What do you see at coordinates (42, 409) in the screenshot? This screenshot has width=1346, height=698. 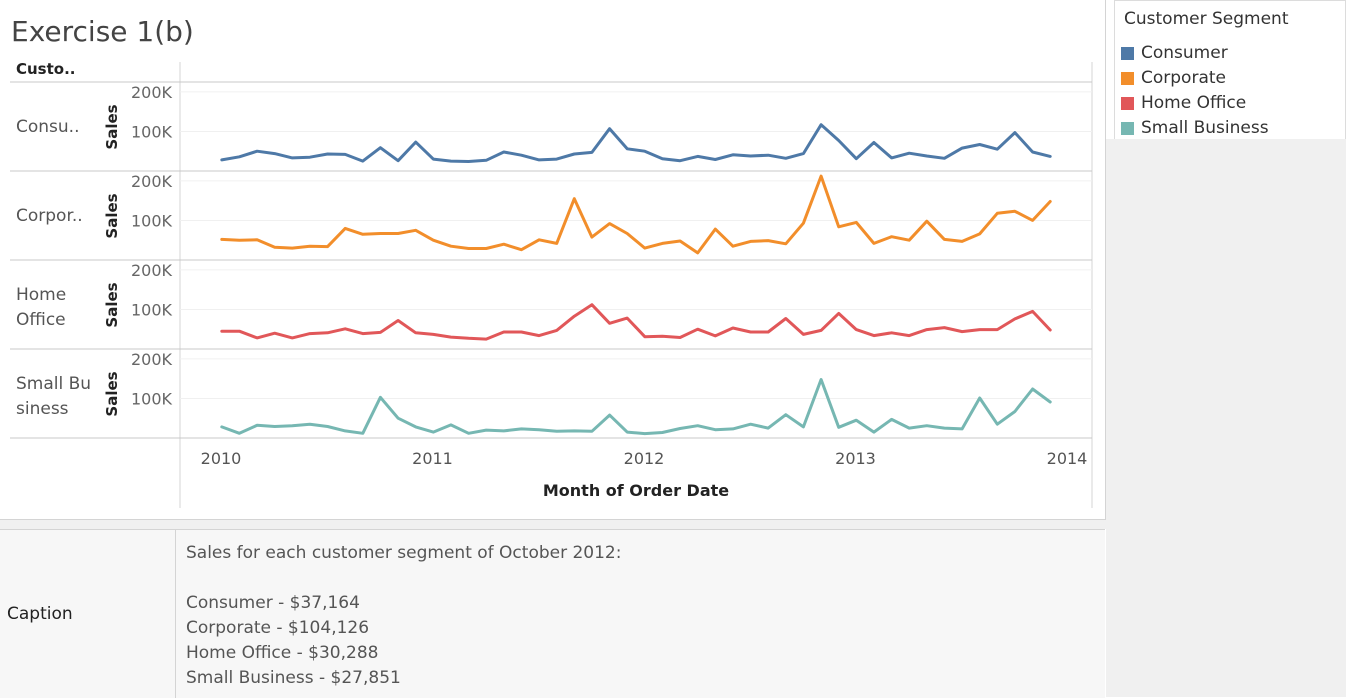 I see `row-header-label: siness` at bounding box center [42, 409].